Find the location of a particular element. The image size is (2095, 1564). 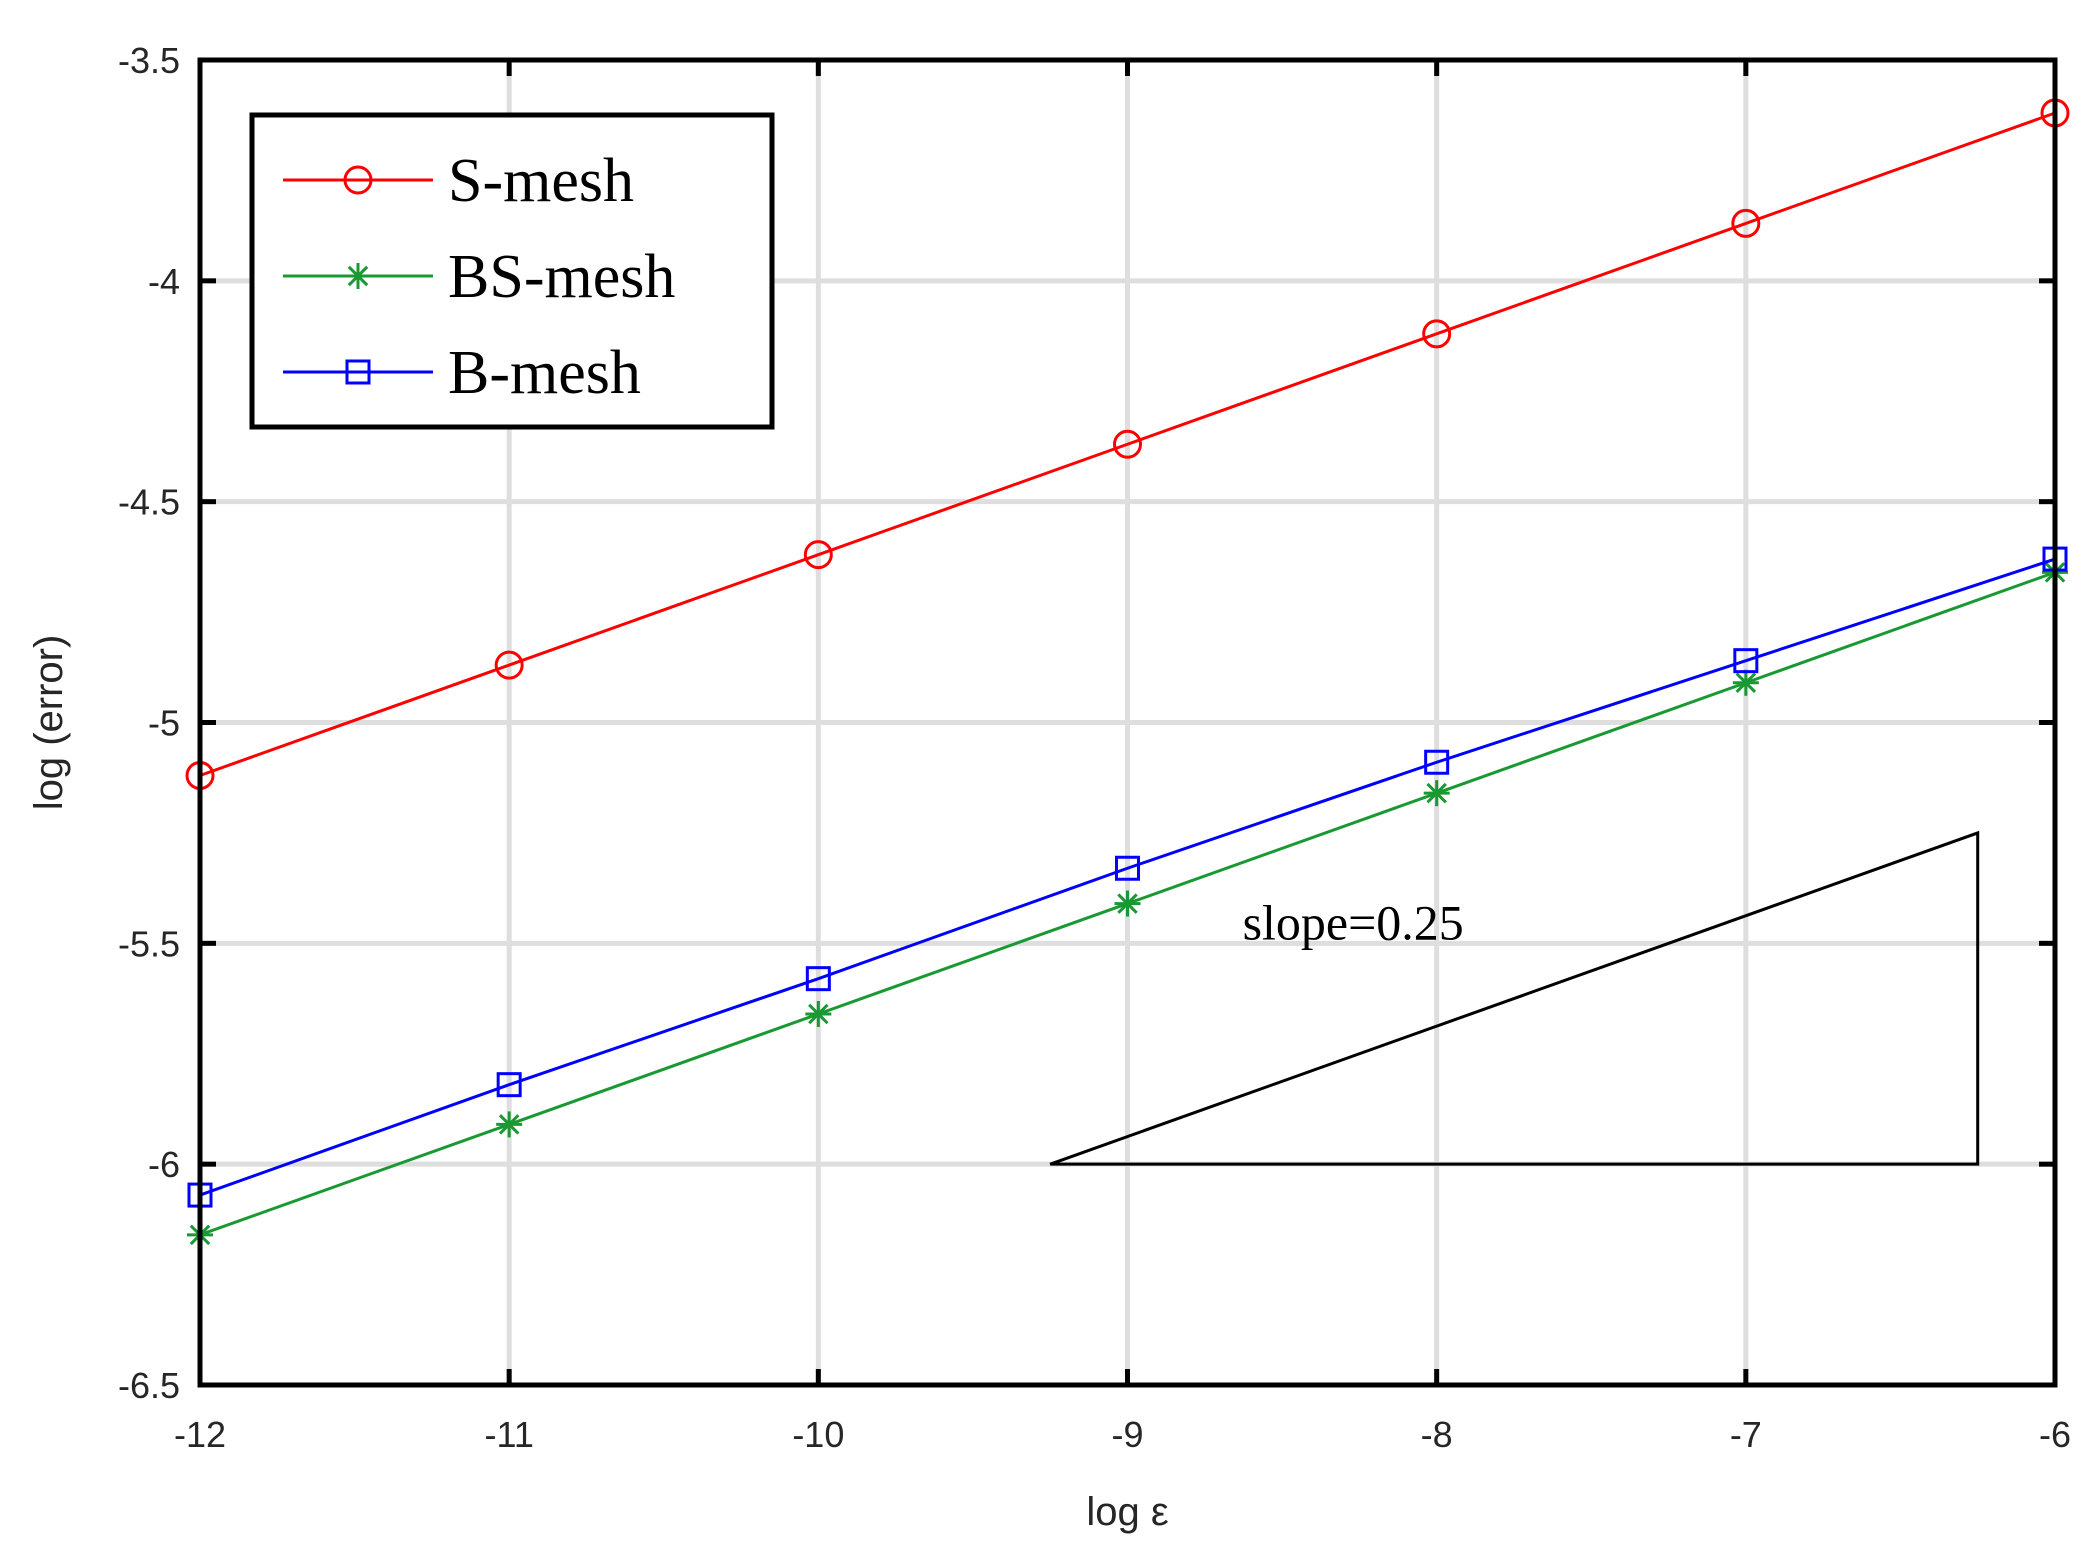

x-tick-label-2: -10 is located at coordinates (818, 1434).